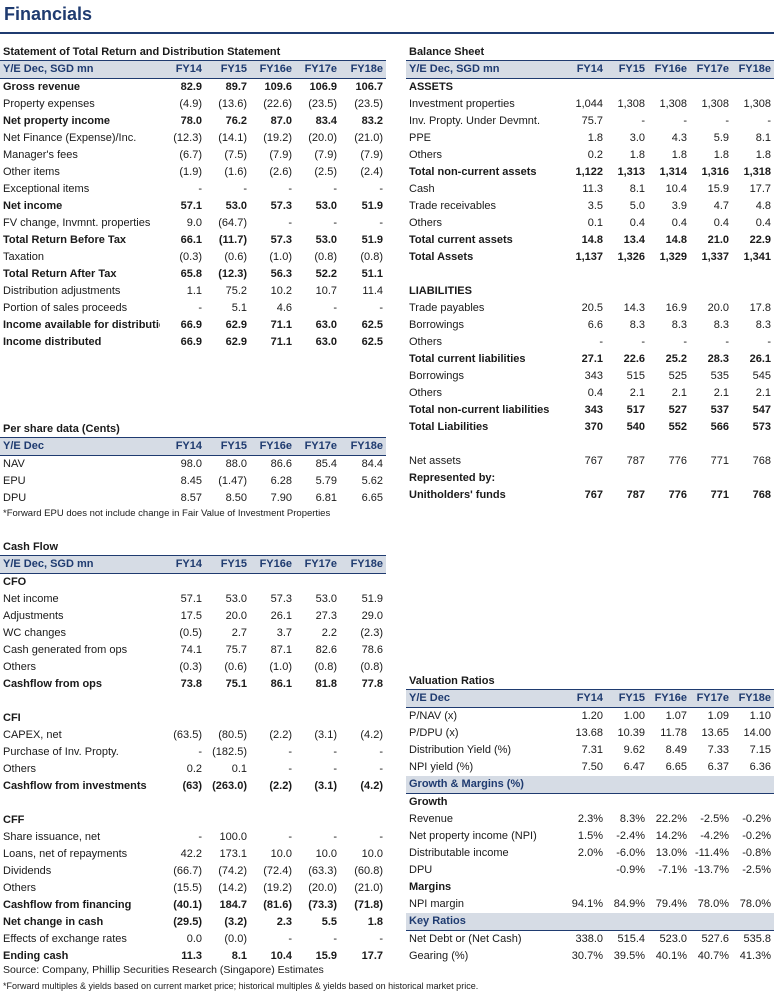 The height and width of the screenshot is (996, 774). I want to click on table-row: Total Liabilities 370 540 552 566 573, so click(590, 427).